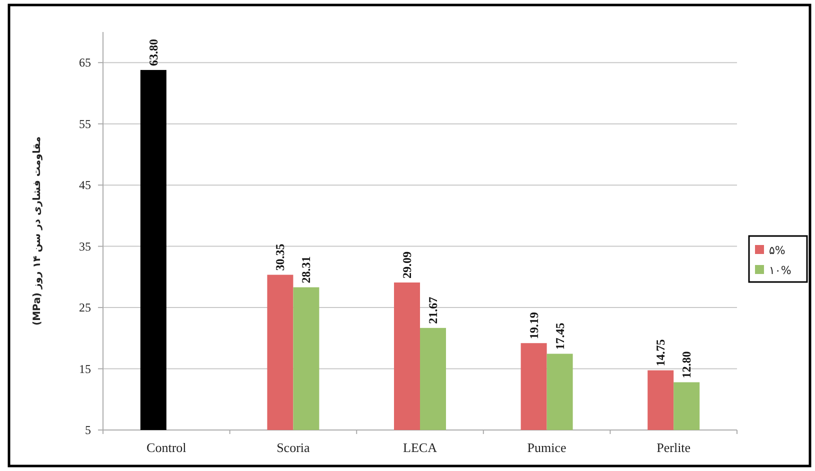  I want to click on y-tick-label: 5, so click(88, 430).